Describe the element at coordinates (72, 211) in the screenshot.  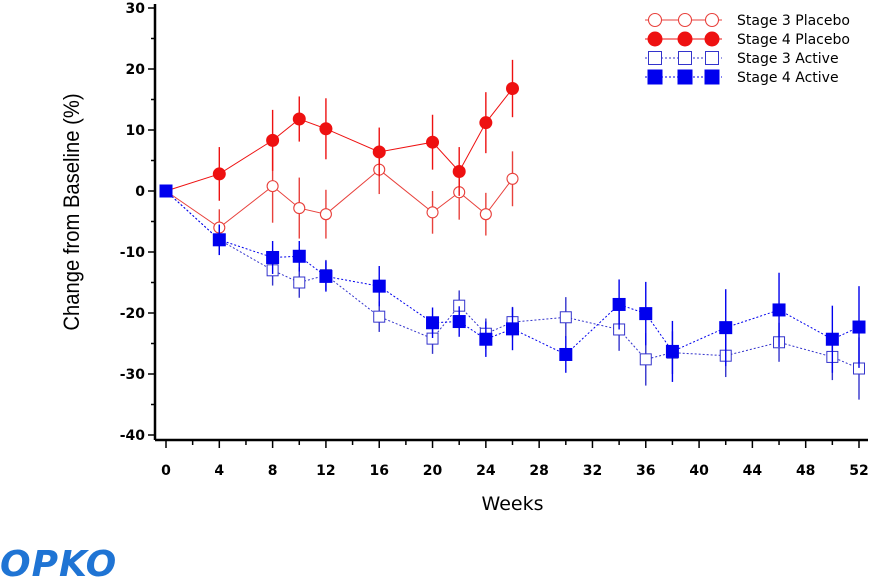
I see `y-axis-title: Change from Baseline (%)` at that location.